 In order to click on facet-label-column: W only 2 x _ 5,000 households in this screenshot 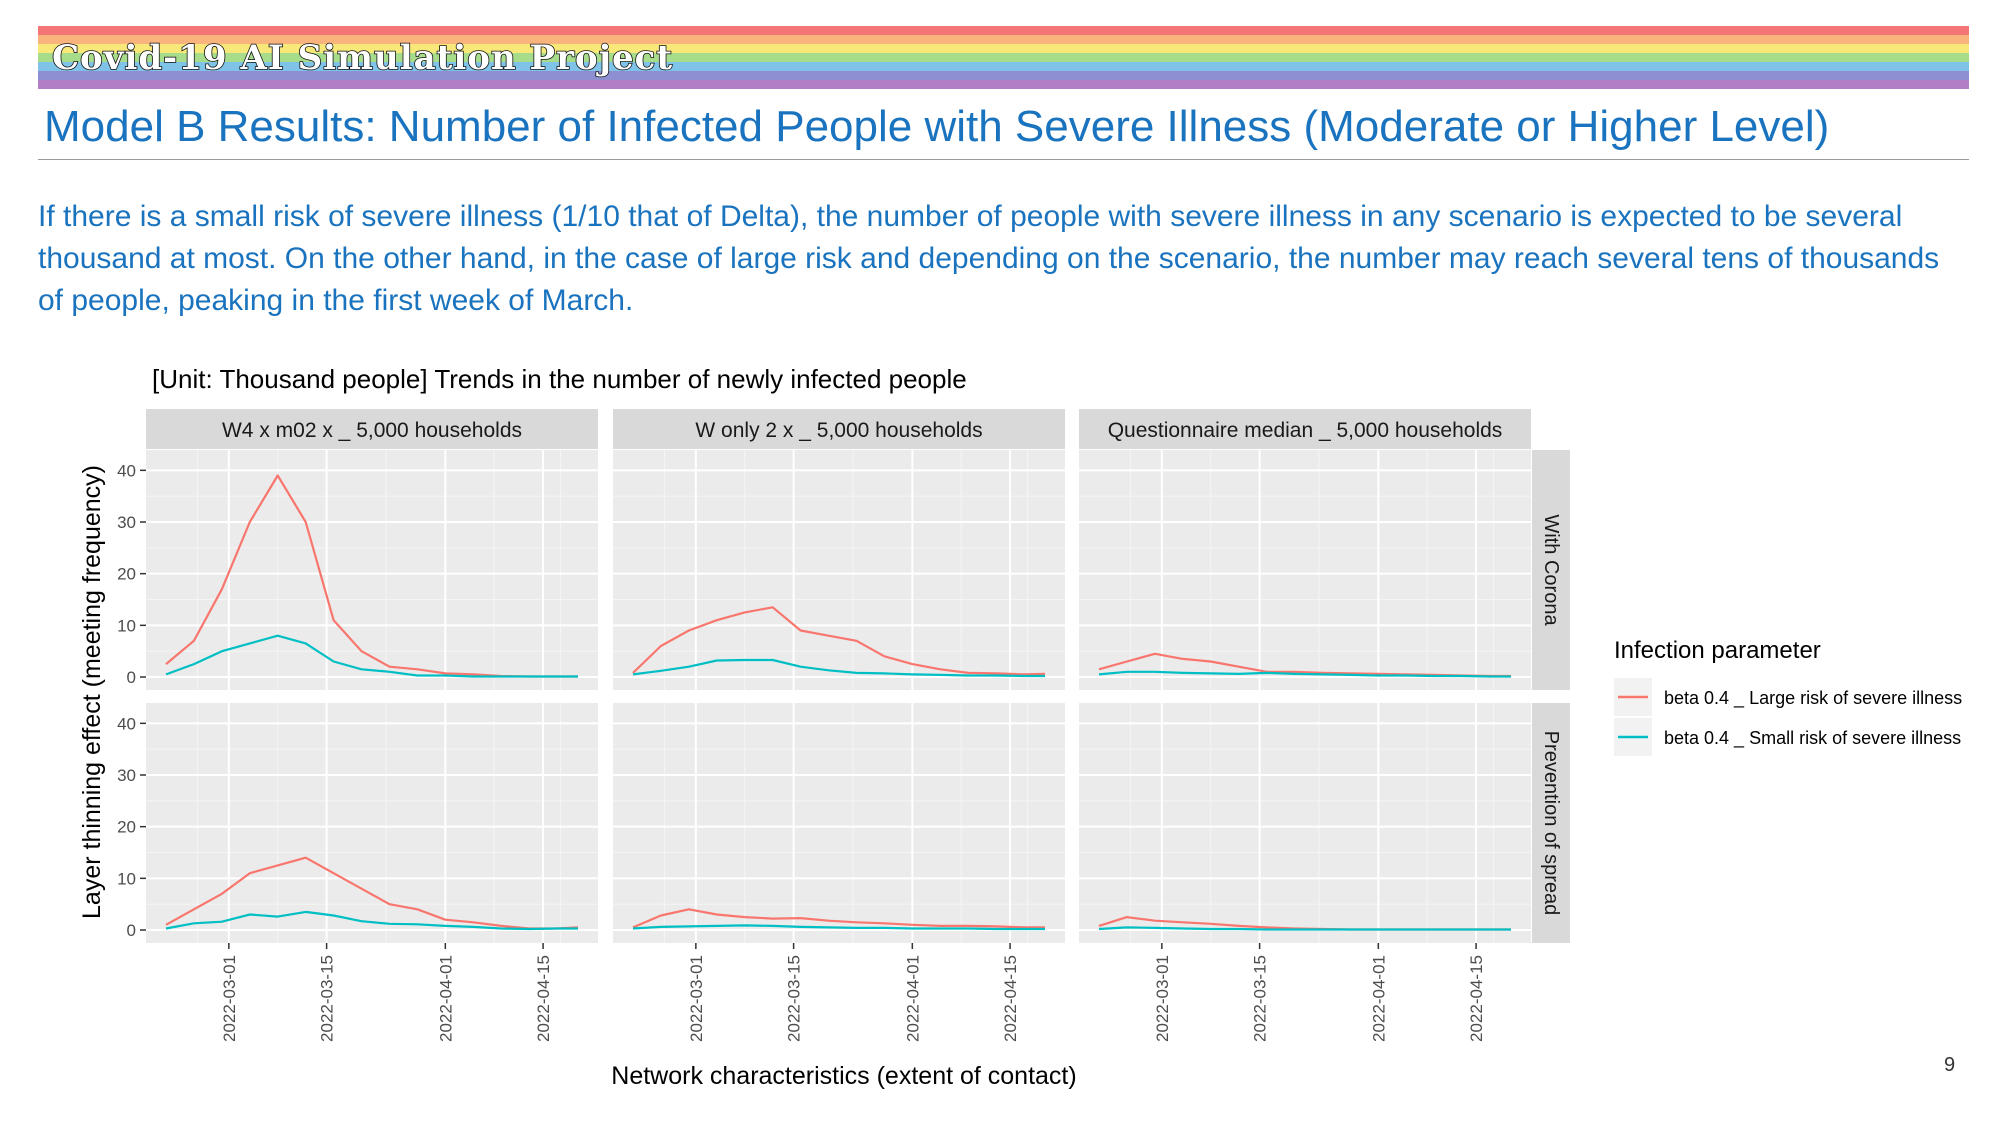, I will do `click(838, 430)`.